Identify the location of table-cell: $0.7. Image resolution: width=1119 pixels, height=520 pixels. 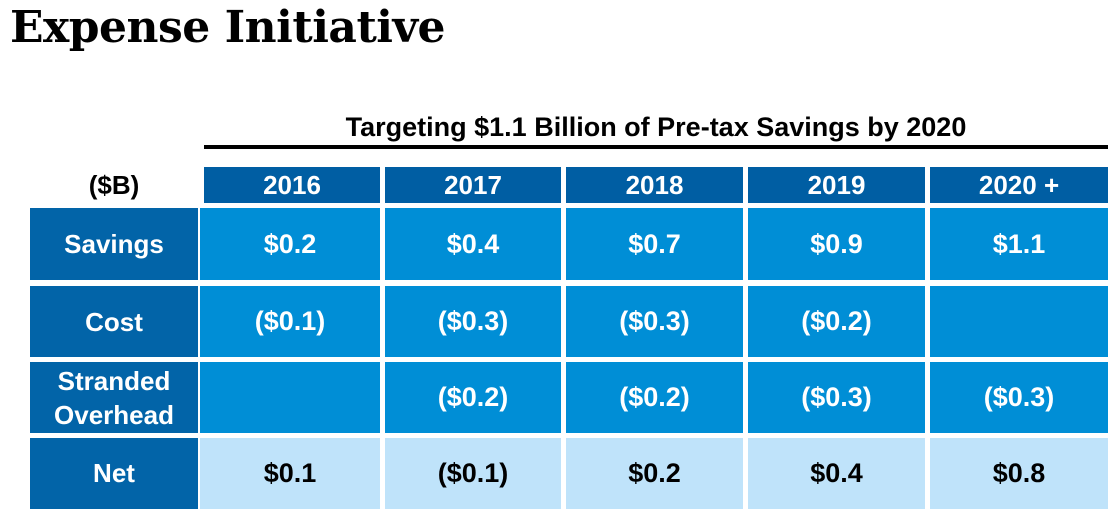
(654, 244).